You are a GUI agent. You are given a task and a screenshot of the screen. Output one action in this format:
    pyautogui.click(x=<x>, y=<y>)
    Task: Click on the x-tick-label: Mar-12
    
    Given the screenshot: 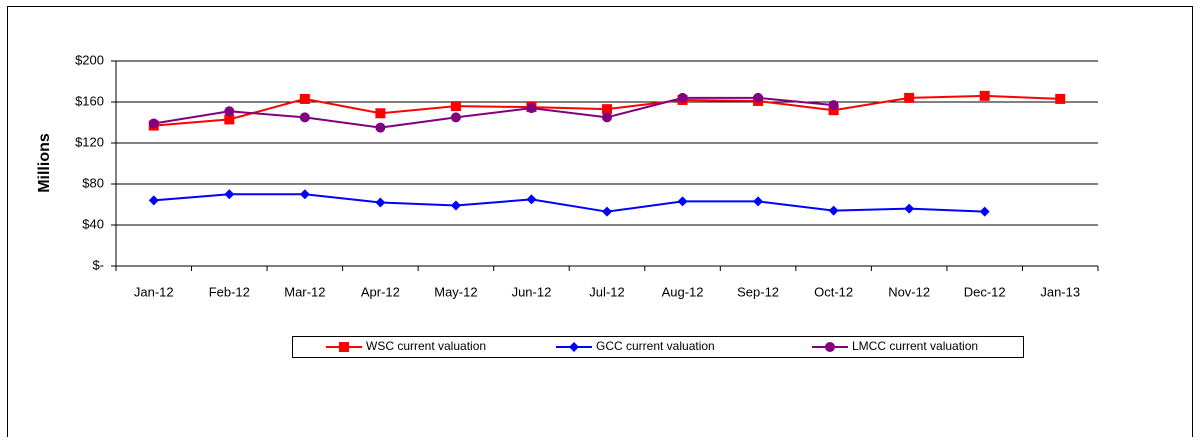 What is the action you would take?
    pyautogui.click(x=304, y=291)
    